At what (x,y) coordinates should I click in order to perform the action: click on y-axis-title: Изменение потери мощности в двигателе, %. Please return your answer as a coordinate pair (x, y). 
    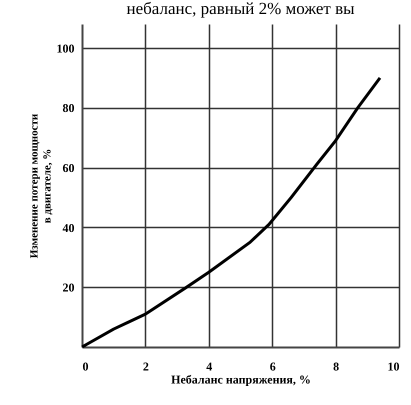
    Looking at the image, I should click on (41, 185).